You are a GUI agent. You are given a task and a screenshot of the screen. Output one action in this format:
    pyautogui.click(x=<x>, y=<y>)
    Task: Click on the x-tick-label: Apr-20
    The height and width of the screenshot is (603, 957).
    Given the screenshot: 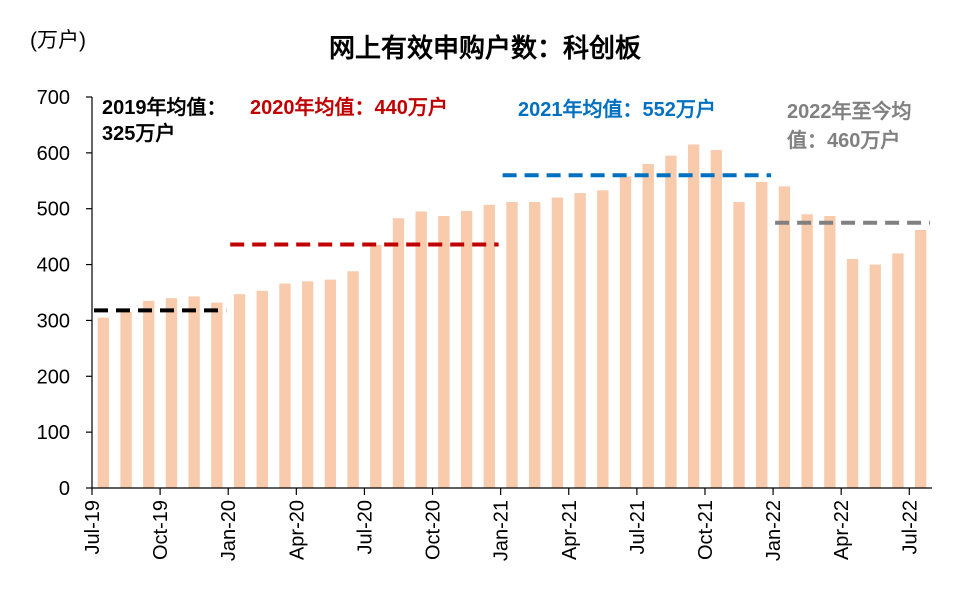 What is the action you would take?
    pyautogui.click(x=297, y=530)
    